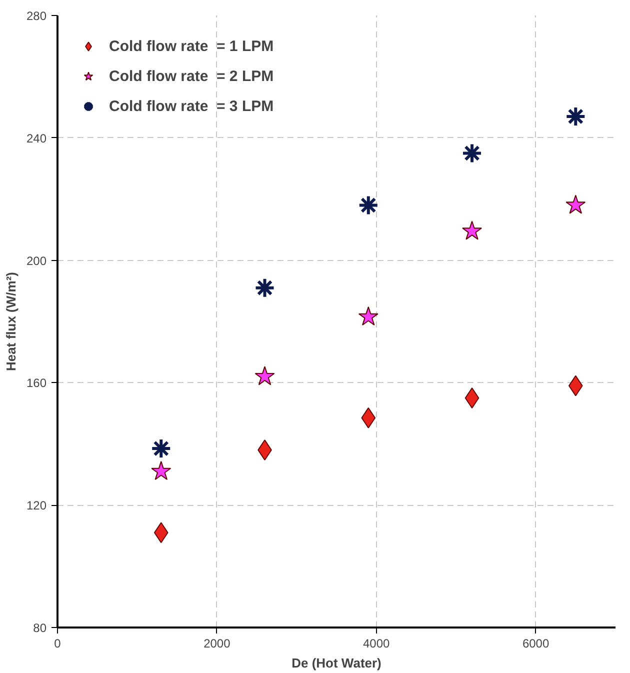  Describe the element at coordinates (191, 106) in the screenshot. I see `legend-label: Cold flow rate = 3 LPM` at that location.